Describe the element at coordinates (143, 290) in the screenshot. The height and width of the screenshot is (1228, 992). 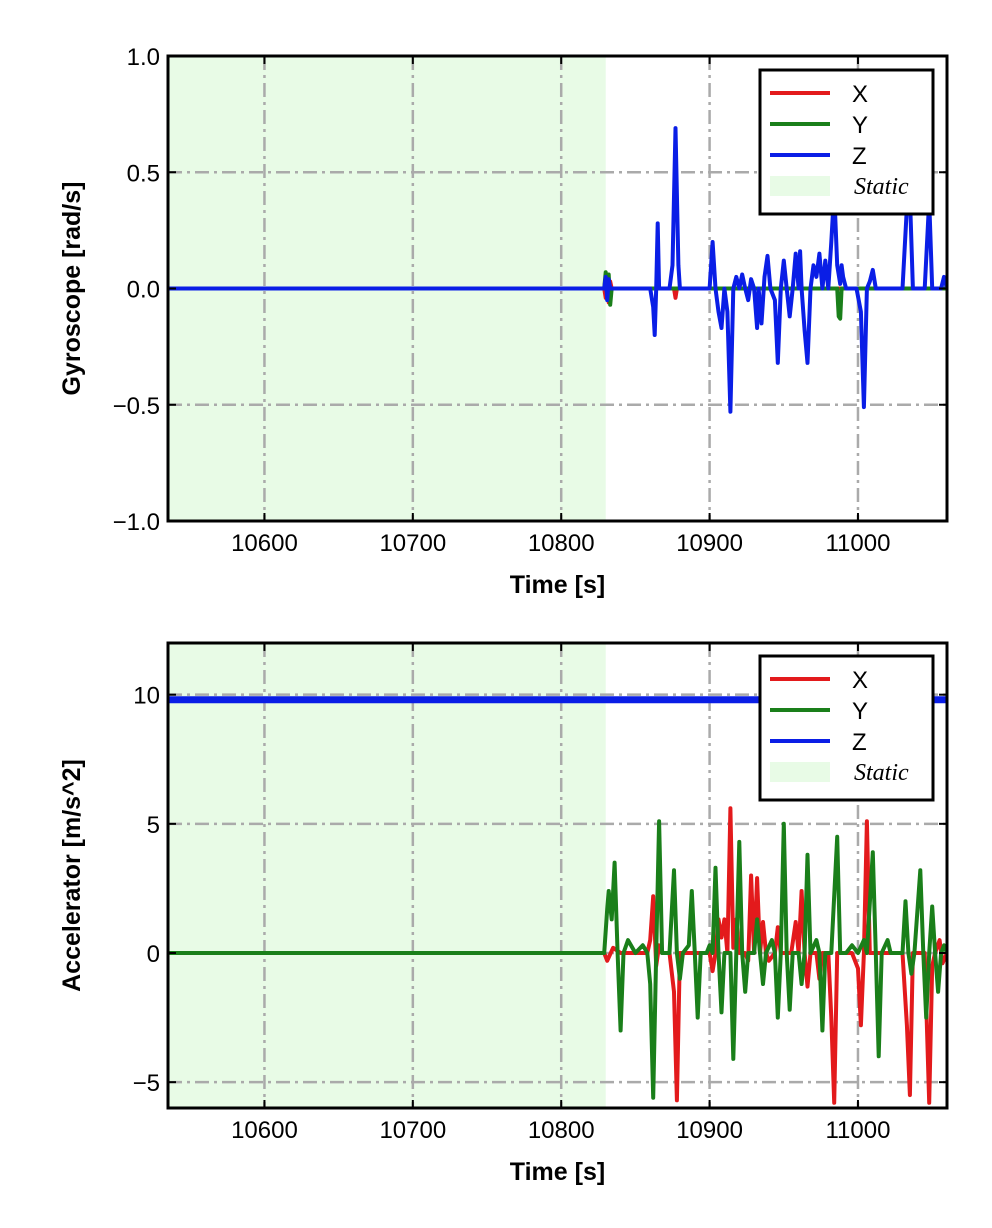
I see `y-tick-label: 0.0` at that location.